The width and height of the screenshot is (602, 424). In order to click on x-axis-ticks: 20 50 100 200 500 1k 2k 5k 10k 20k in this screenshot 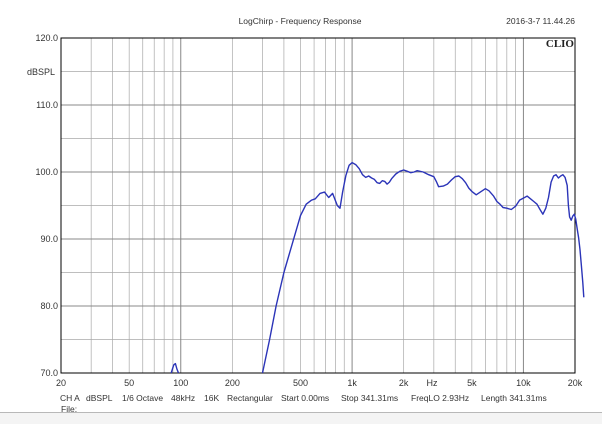, I will do `click(319, 383)`.